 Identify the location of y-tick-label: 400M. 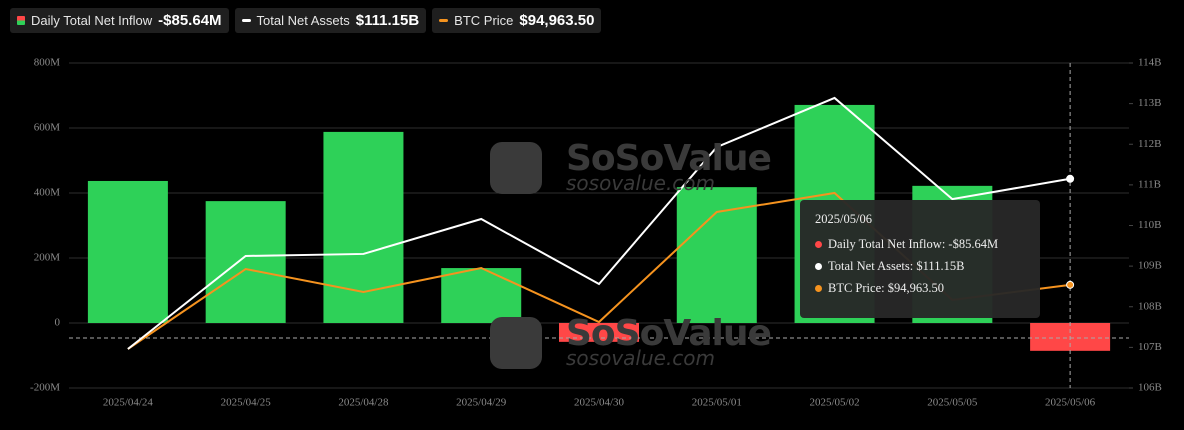
(47, 193).